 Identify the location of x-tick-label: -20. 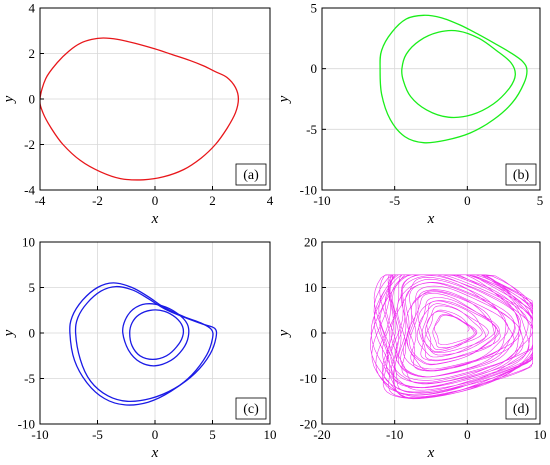
(321, 434).